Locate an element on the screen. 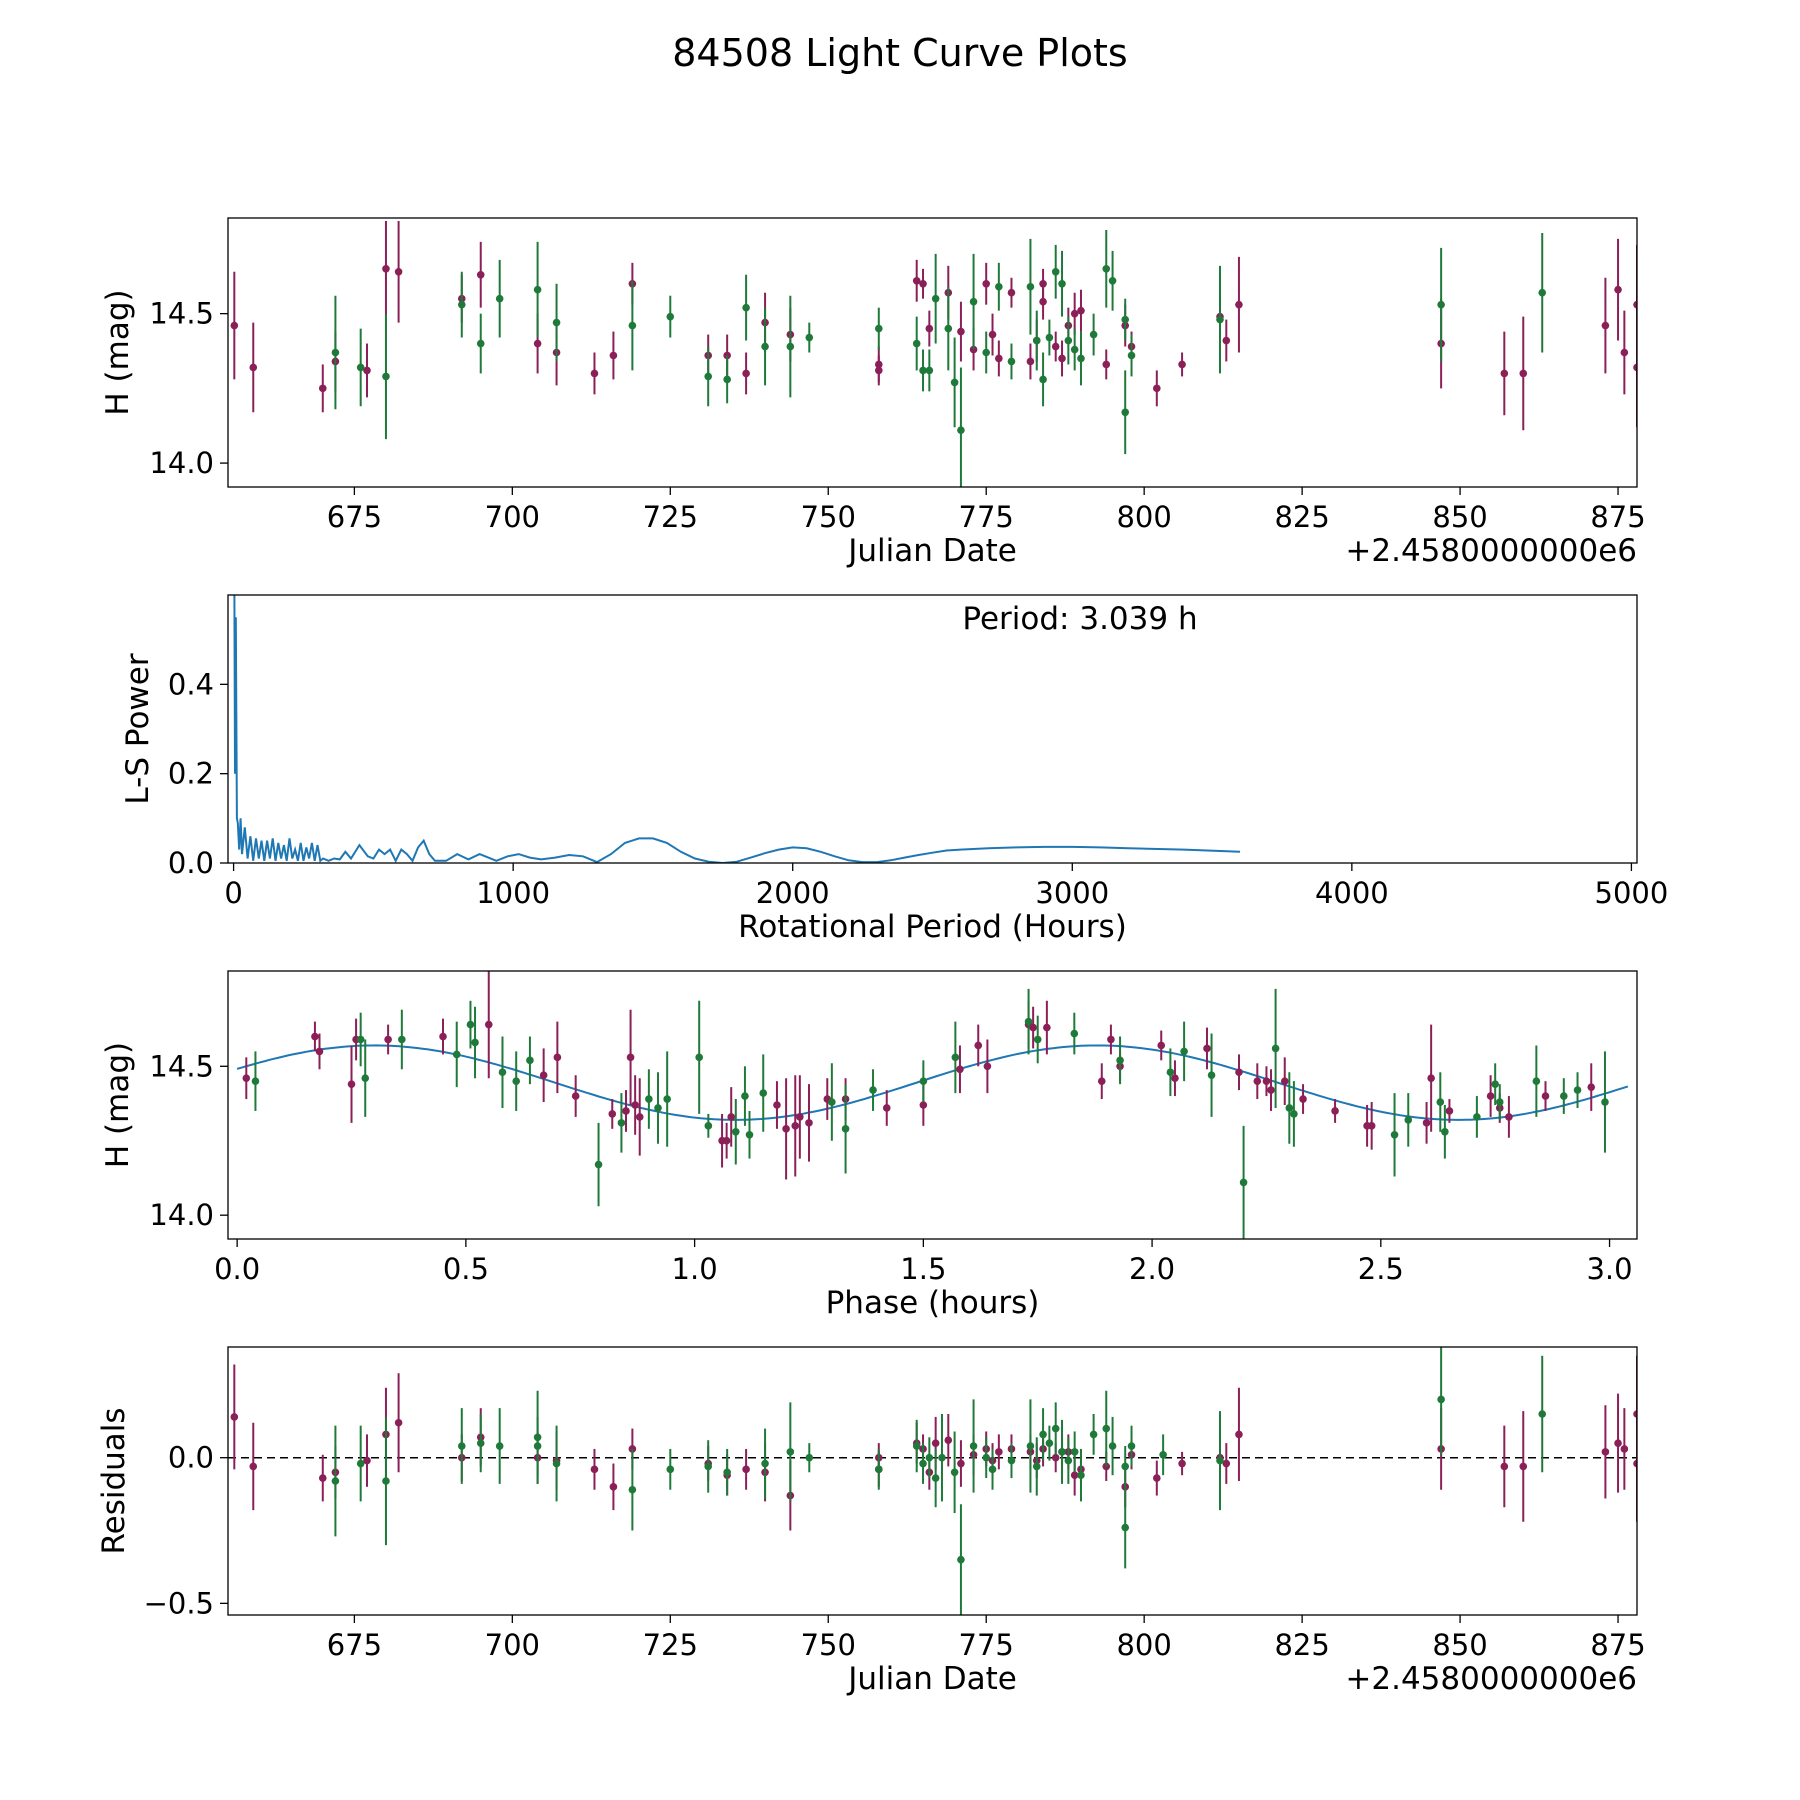 The height and width of the screenshot is (1800, 1800). x-tick-label: 0.0 is located at coordinates (237, 1269).